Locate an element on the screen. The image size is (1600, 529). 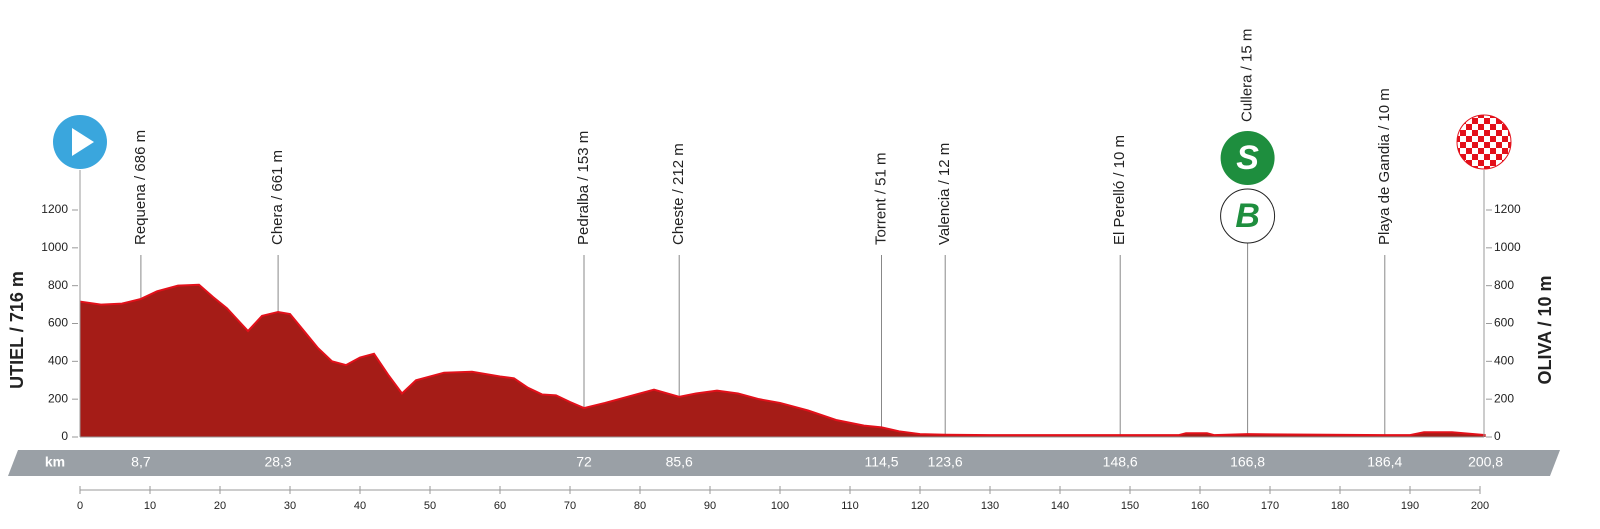
km-band is located at coordinates (784, 463).